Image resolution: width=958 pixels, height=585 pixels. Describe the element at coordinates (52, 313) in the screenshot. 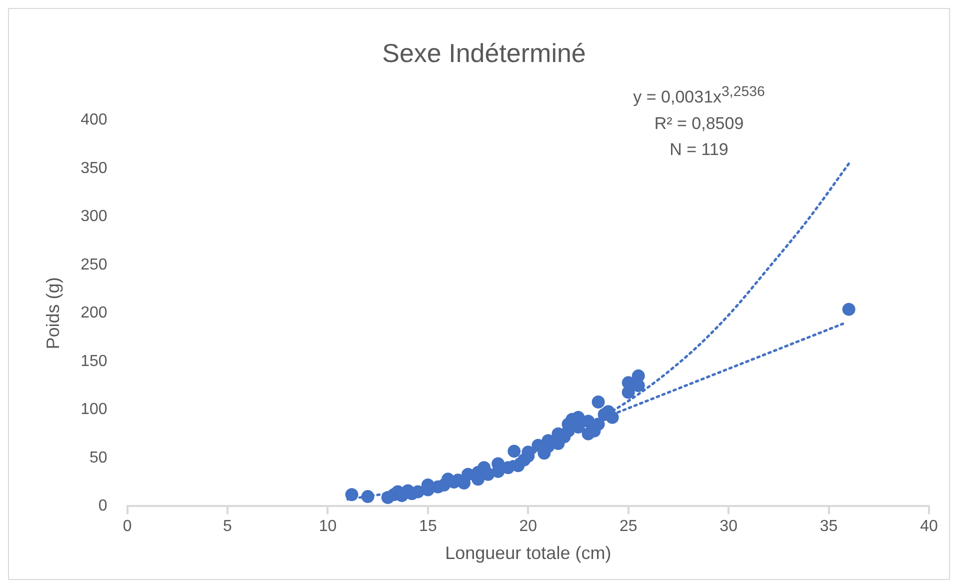

I see `y-axis-title: Poids (g)` at that location.